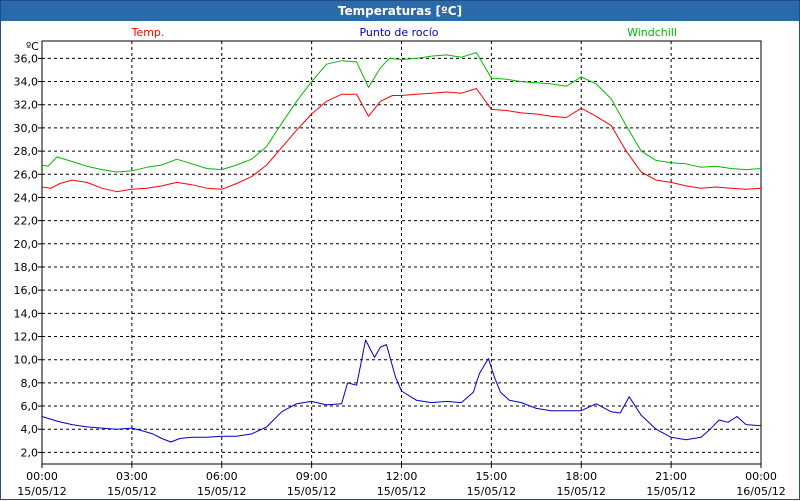 The image size is (800, 501). What do you see at coordinates (492, 476) in the screenshot?
I see `x-tick-time: 15:00` at bounding box center [492, 476].